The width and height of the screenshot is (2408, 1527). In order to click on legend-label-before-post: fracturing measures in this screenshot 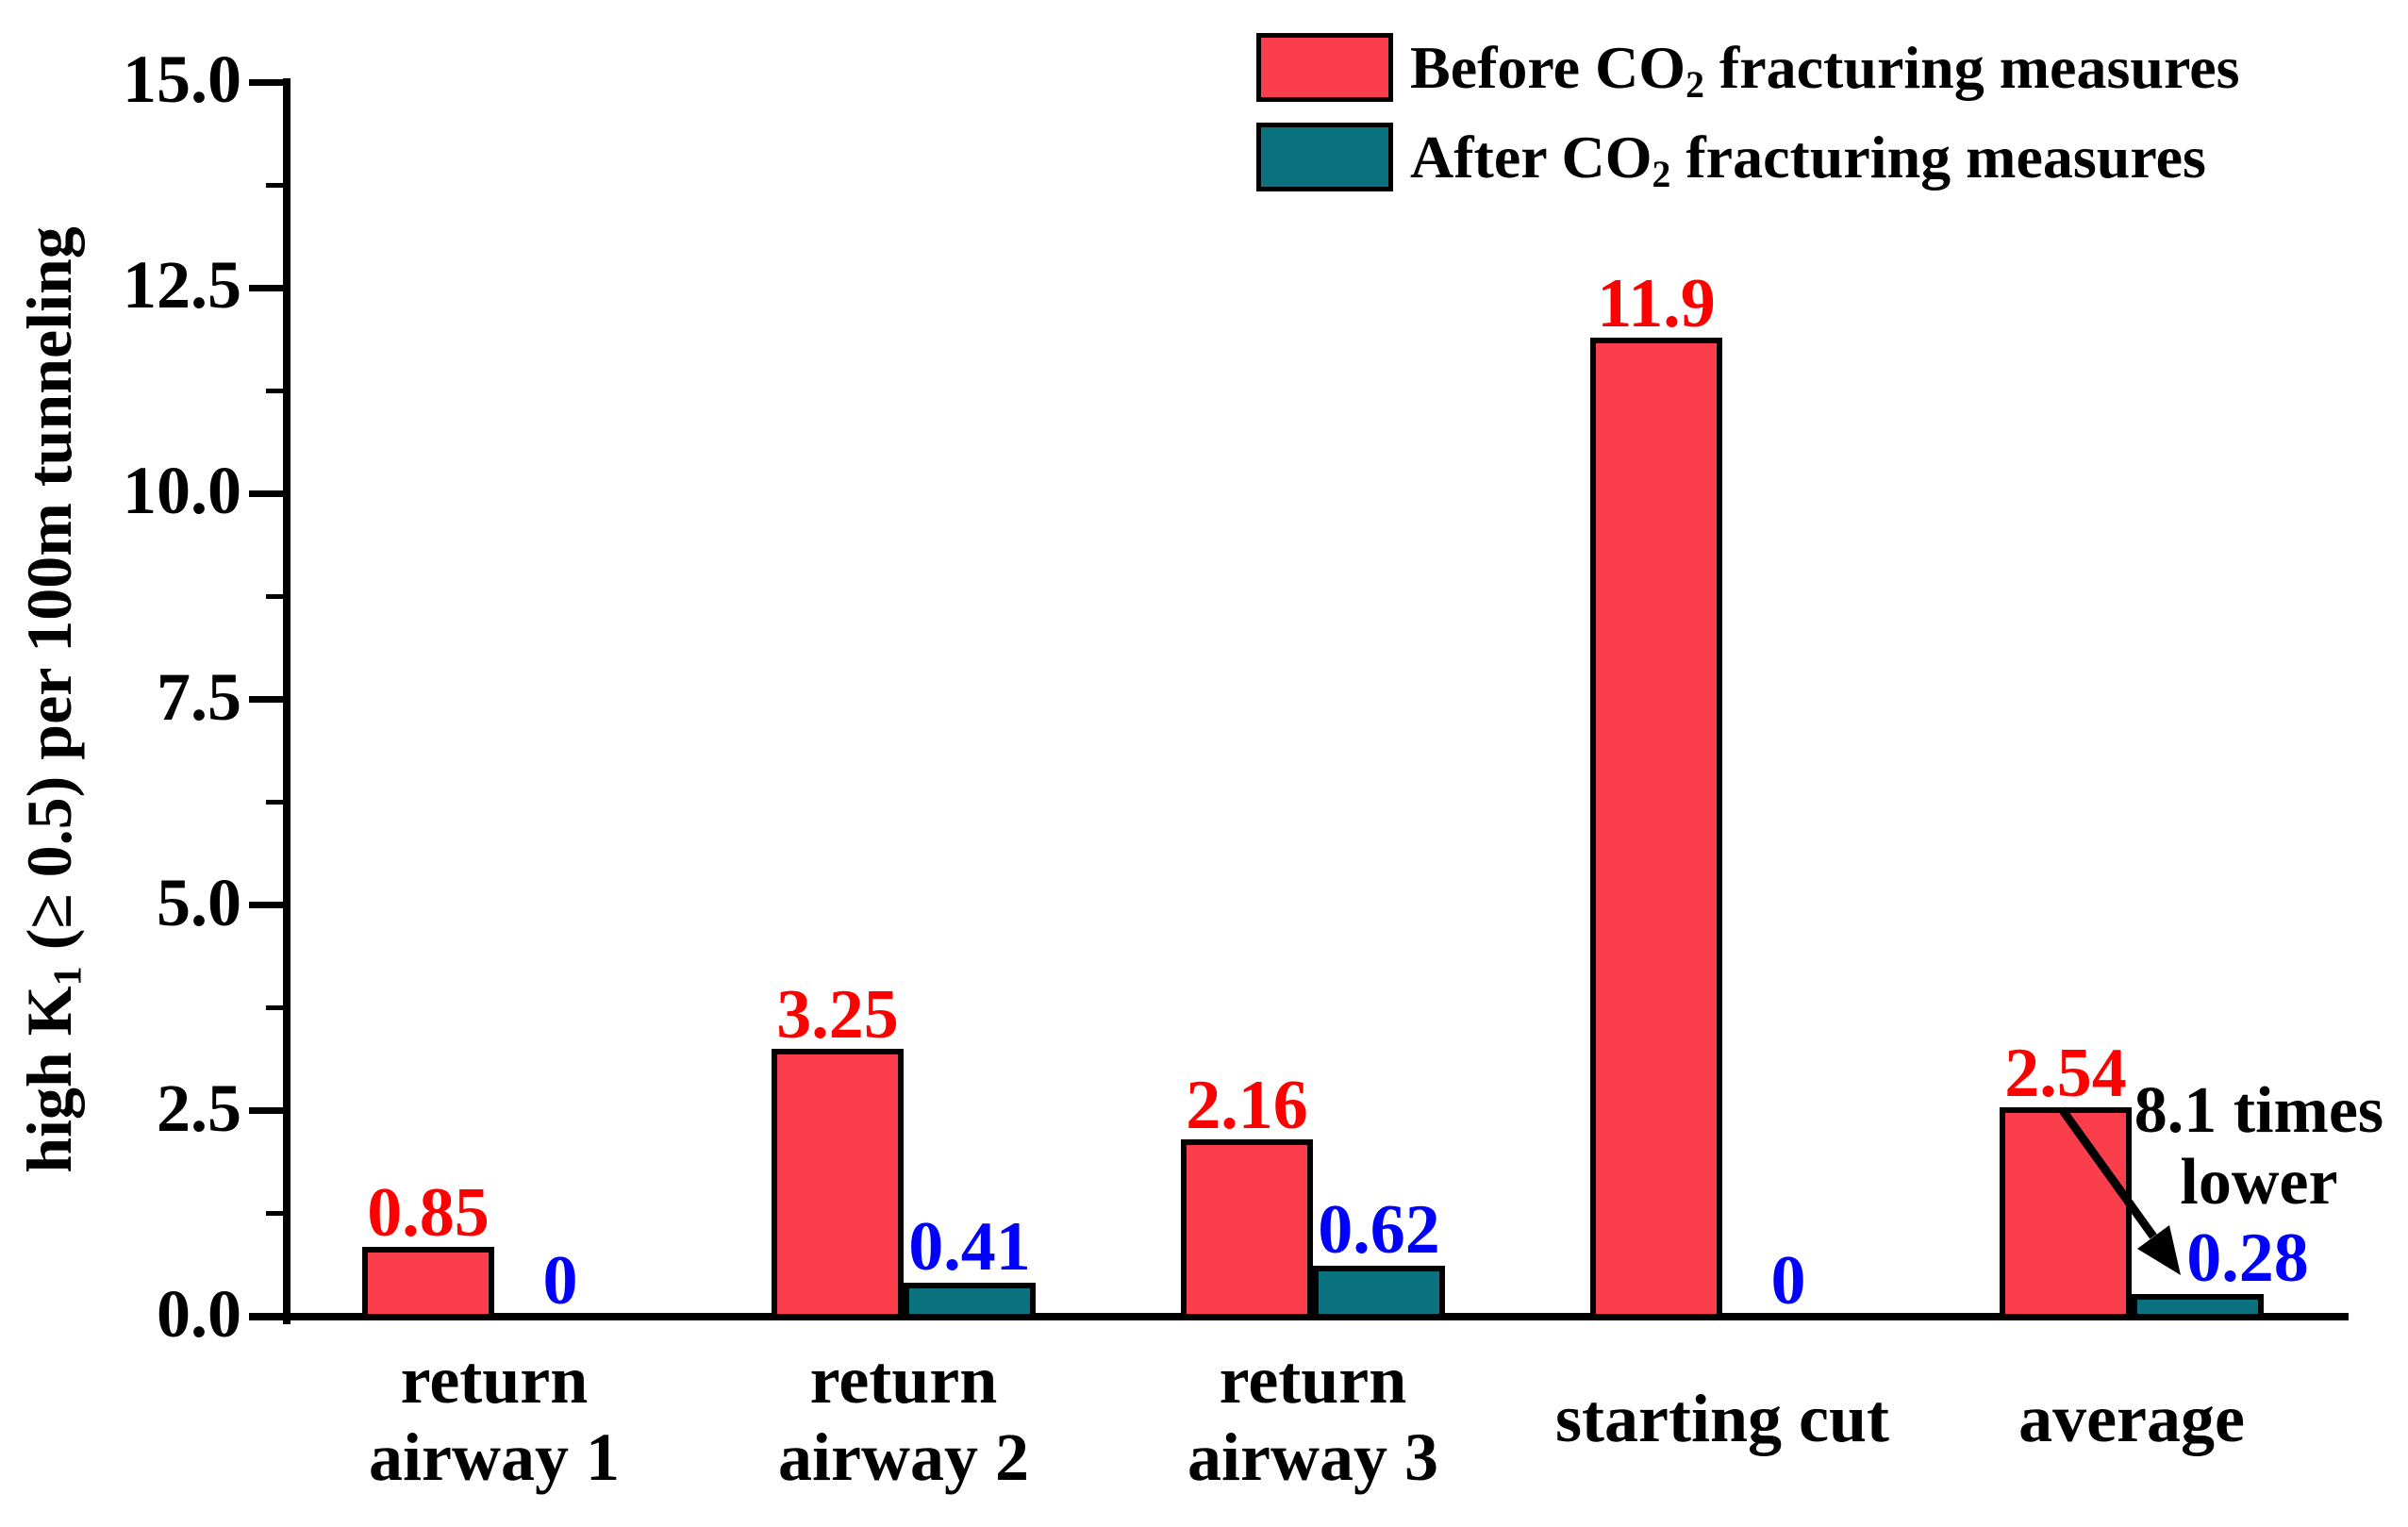, I will do `click(1972, 67)`.